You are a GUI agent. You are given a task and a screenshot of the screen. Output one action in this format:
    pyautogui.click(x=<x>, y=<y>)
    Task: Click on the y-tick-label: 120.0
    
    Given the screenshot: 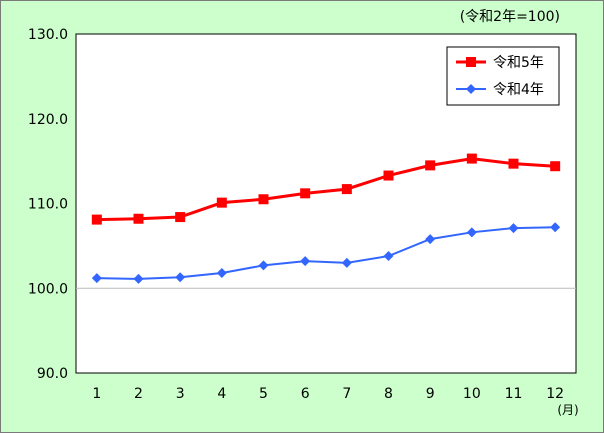 What is the action you would take?
    pyautogui.click(x=48, y=120)
    